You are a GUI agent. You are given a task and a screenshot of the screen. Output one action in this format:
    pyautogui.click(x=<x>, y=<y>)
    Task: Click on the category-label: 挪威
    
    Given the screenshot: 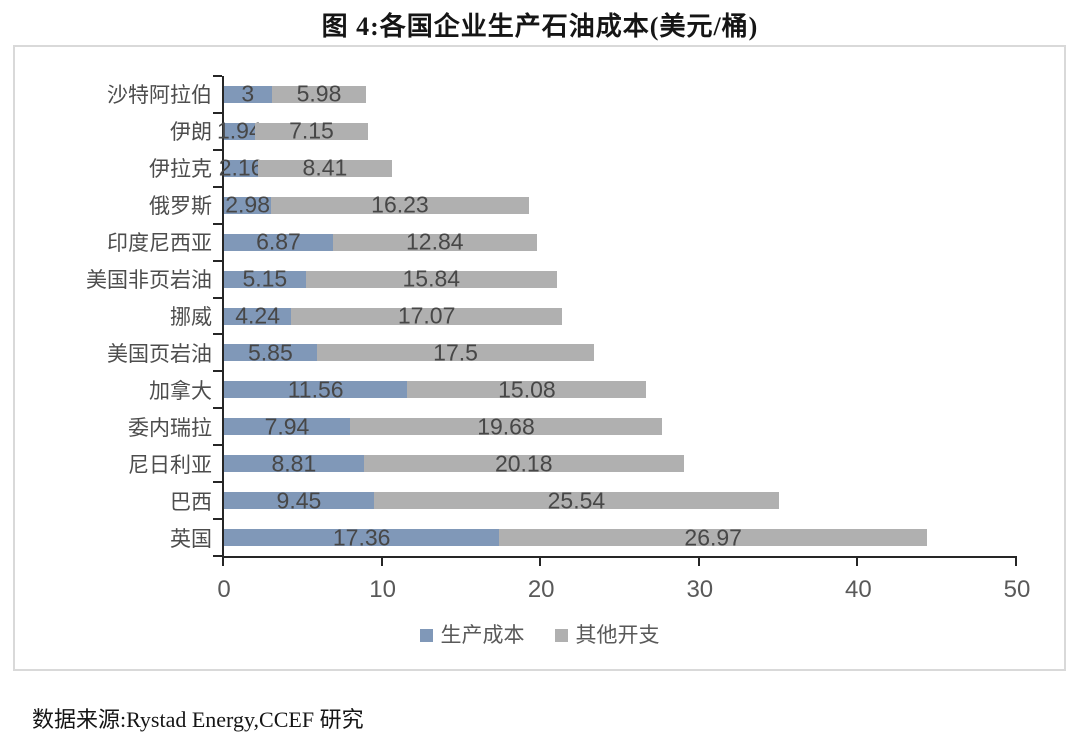 What is the action you would take?
    pyautogui.click(x=191, y=317)
    